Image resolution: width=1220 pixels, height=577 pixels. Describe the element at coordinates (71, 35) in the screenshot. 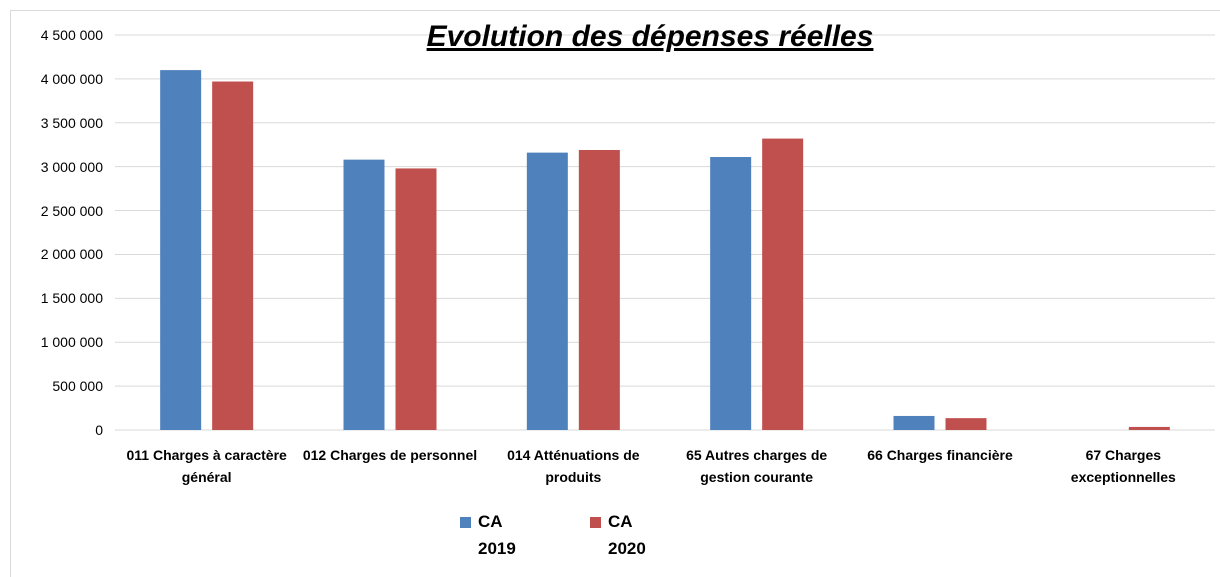

I see `y-tick-label: 4 500 000` at that location.